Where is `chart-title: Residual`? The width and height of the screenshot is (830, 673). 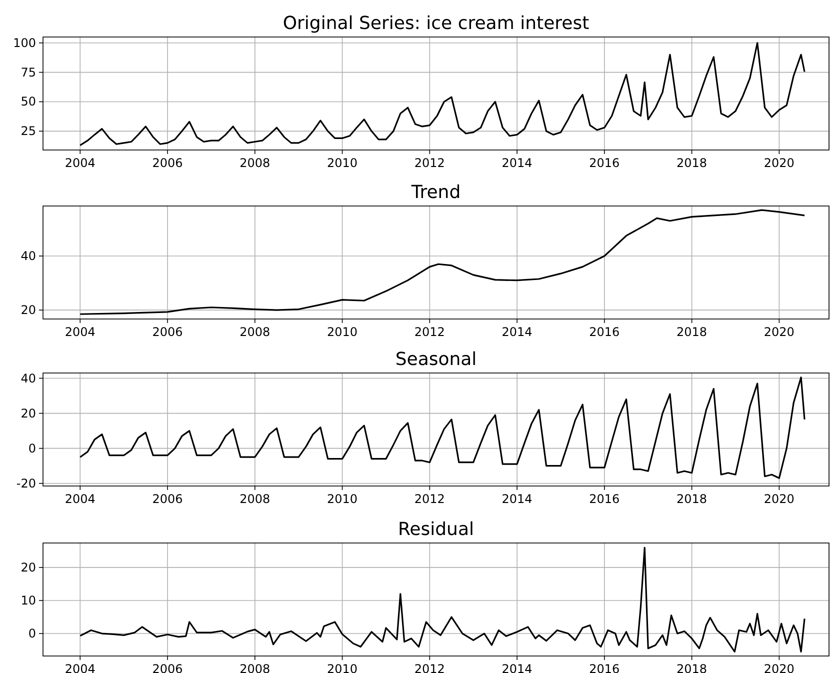
chart-title: Residual is located at coordinates (436, 529).